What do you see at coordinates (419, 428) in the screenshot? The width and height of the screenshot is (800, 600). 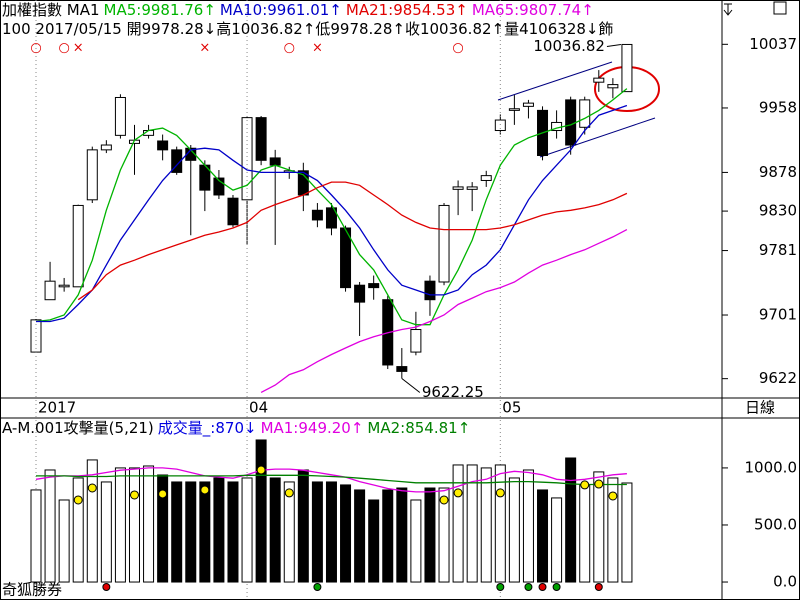 I see `legend-entry: MA2:854.81↑` at bounding box center [419, 428].